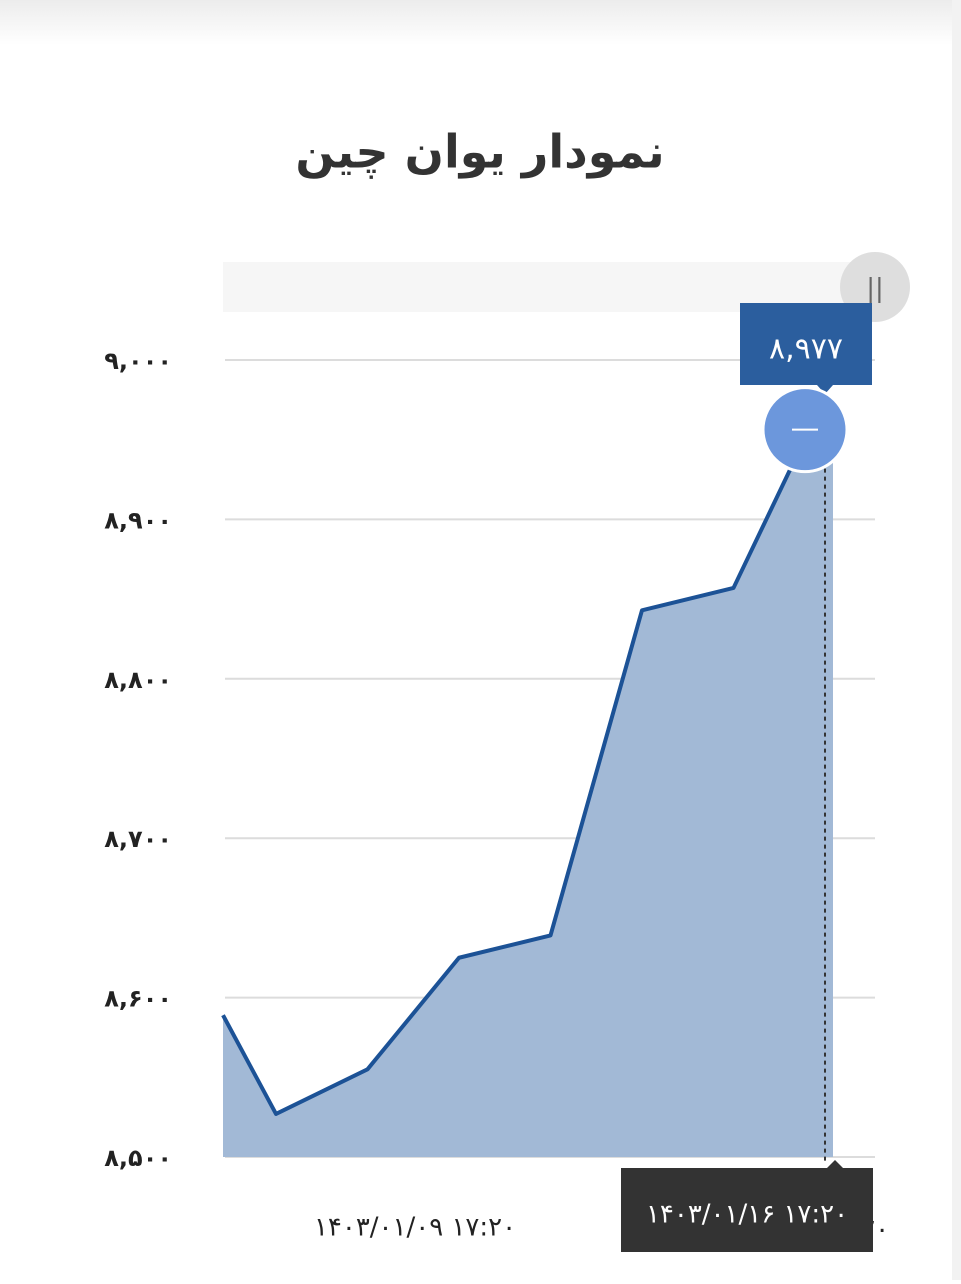 The width and height of the screenshot is (961, 1284). What do you see at coordinates (747, 1215) in the screenshot?
I see `x-tooltip-label: ۱۴۰۳/۰۱/۱۶ ۱۷:۲۰` at bounding box center [747, 1215].